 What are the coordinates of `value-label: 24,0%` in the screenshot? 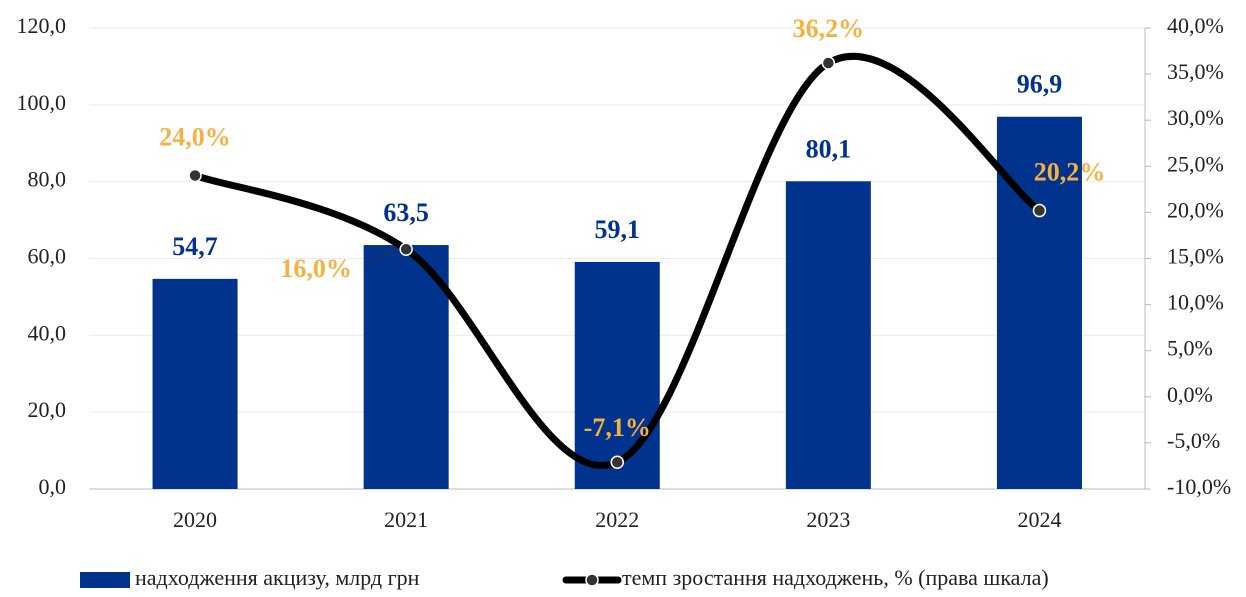 It's located at (195, 136).